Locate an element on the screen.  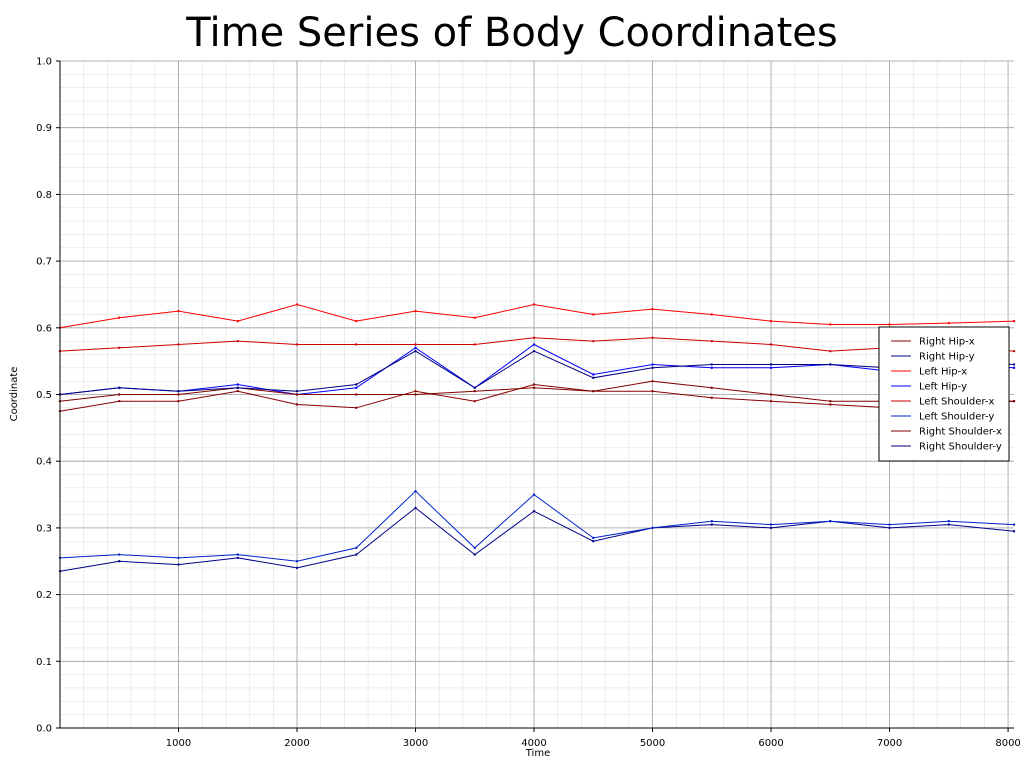
legend-box is located at coordinates (944, 394).